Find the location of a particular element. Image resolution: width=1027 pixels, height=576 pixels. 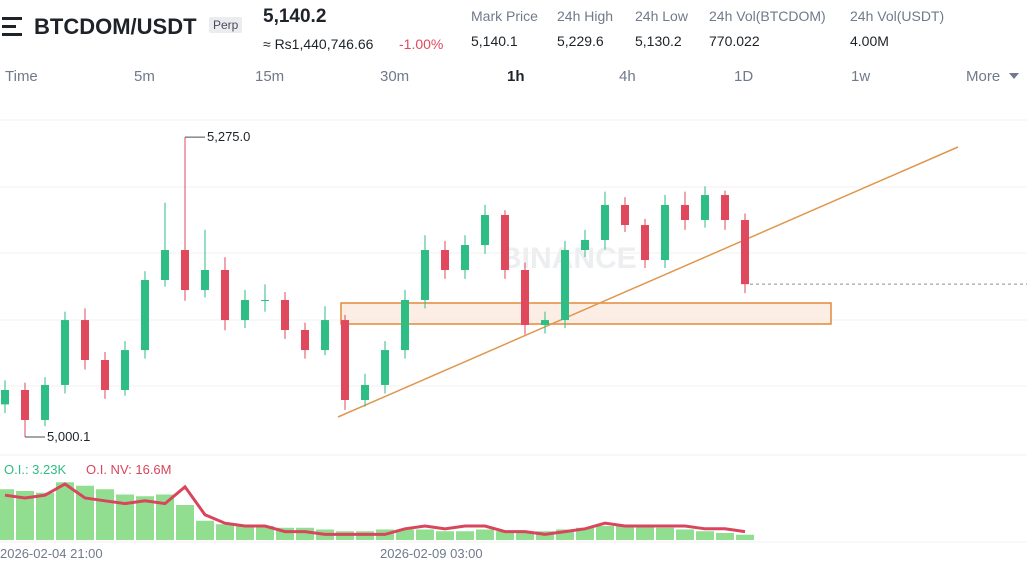

x-axis-label: 2026-02-04 21:00 is located at coordinates (51, 553).